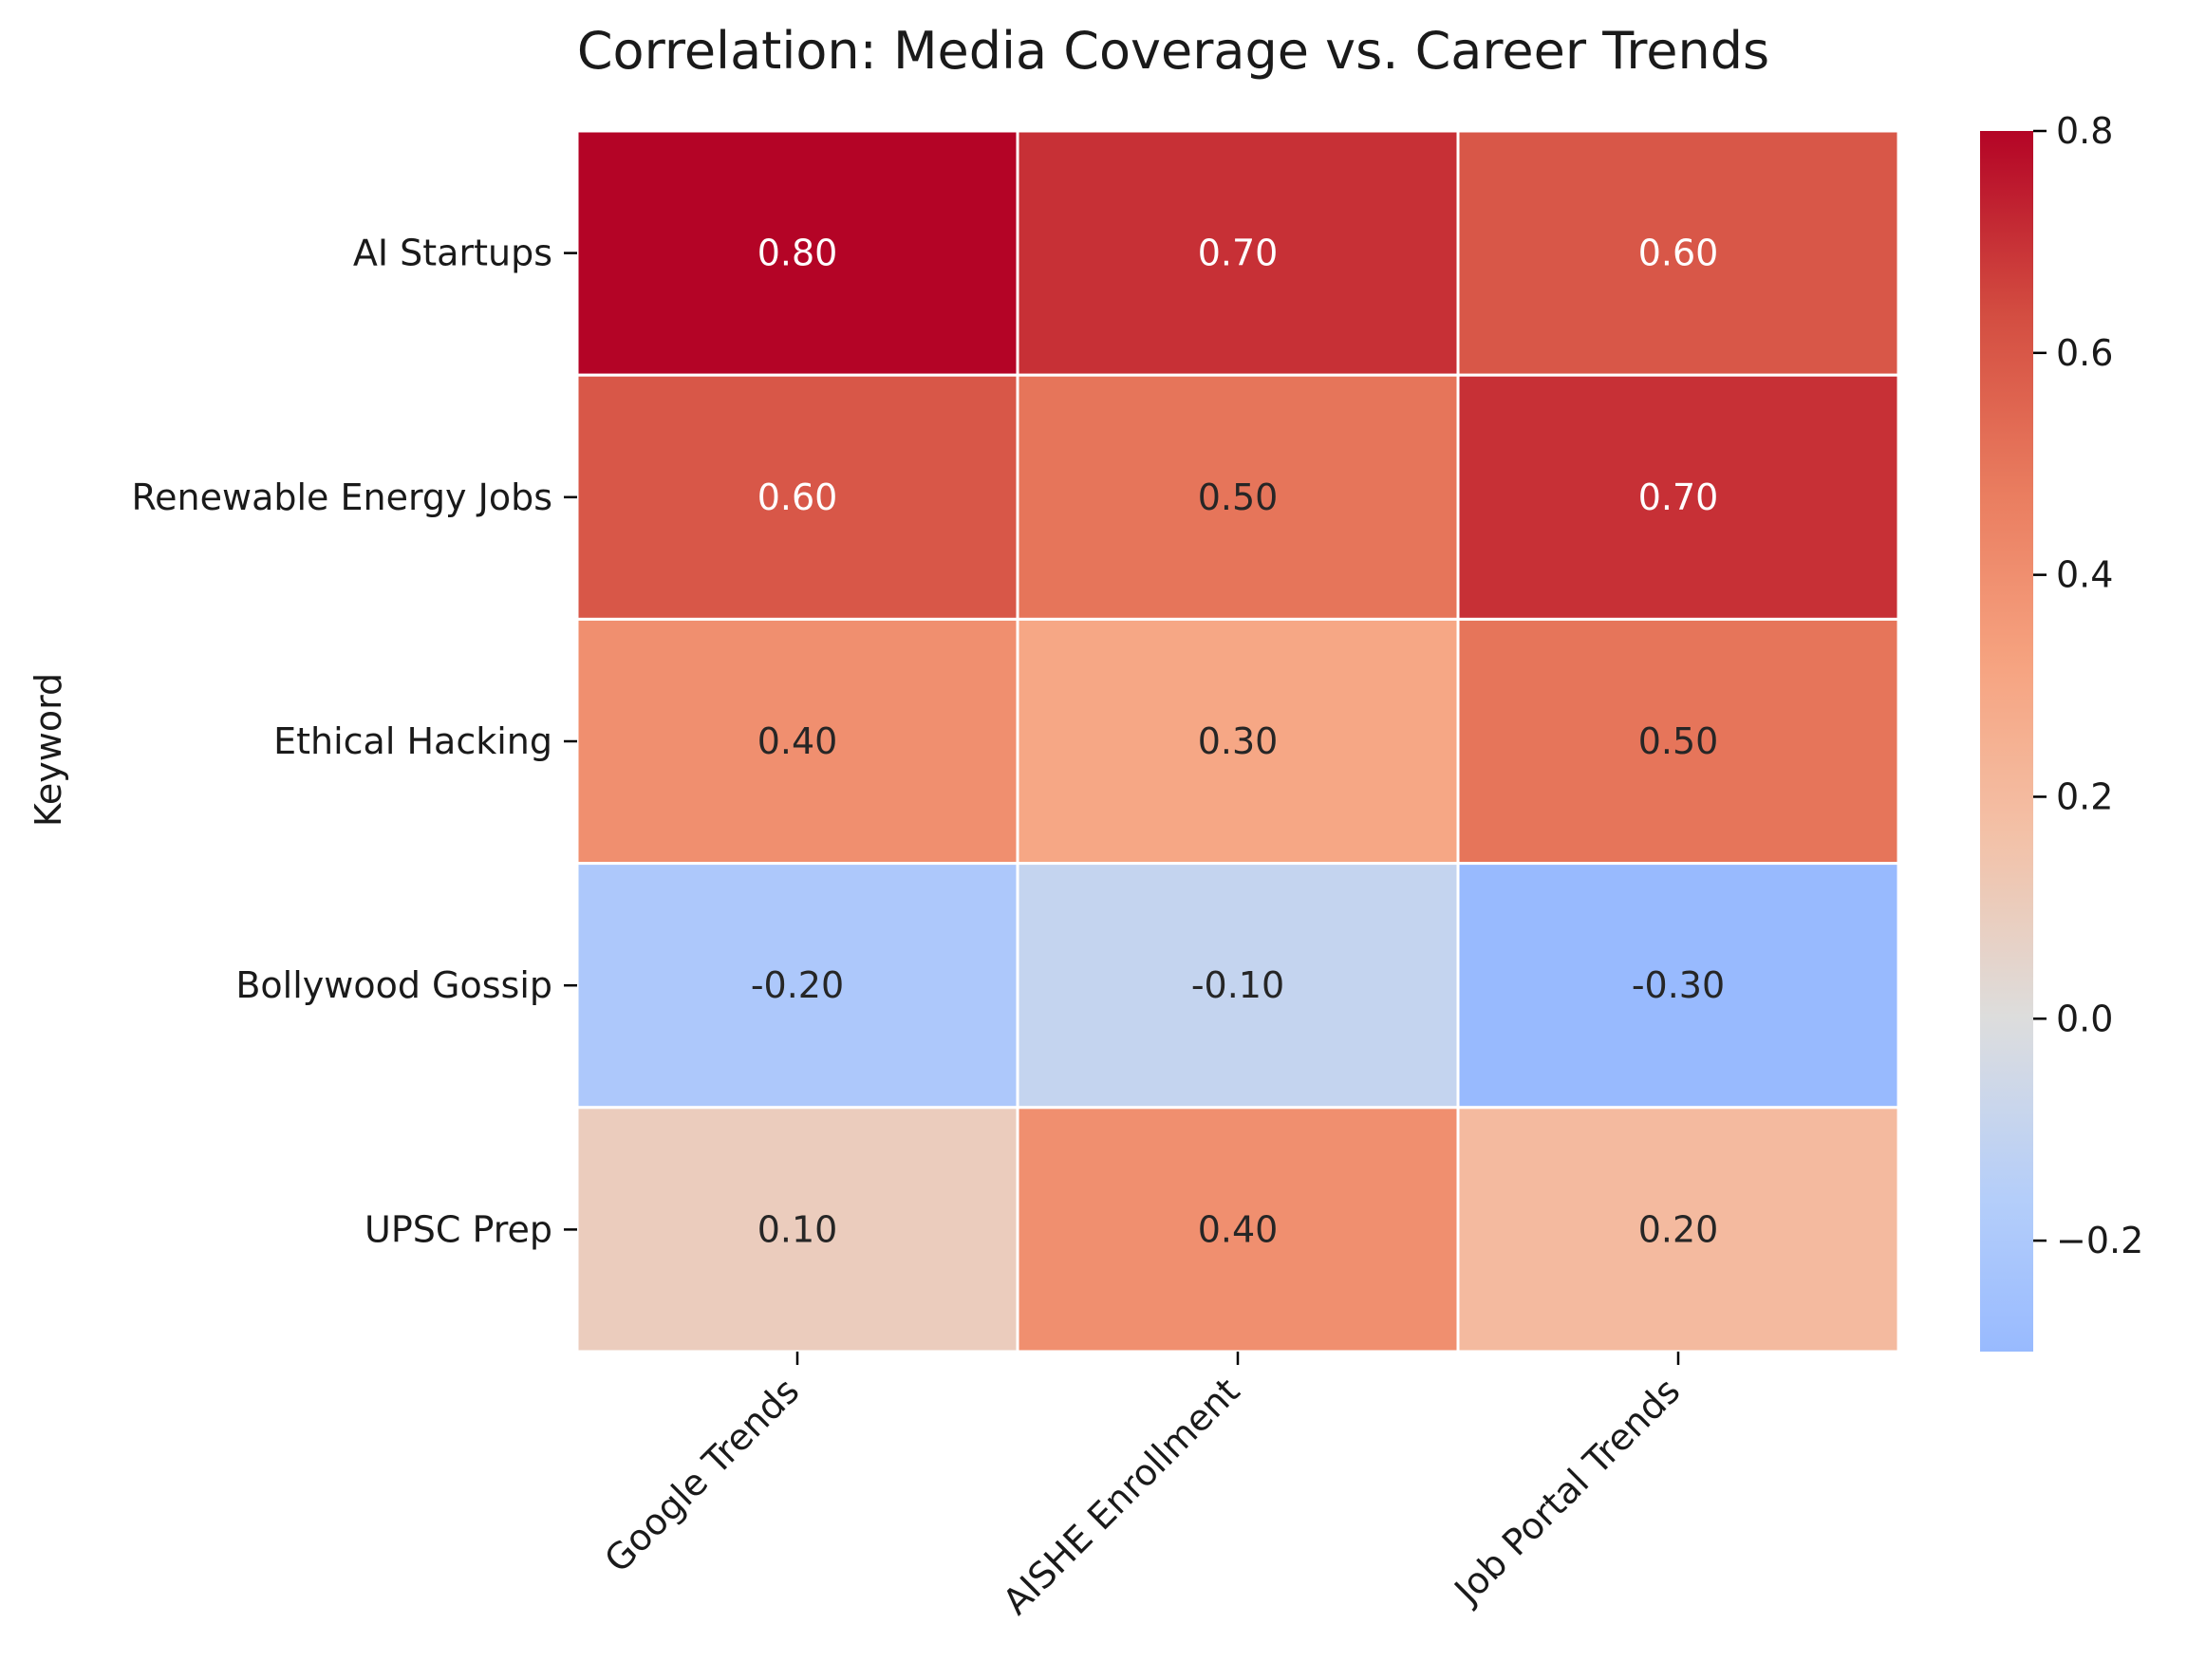 The image size is (2187, 1680). What do you see at coordinates (2084, 796) in the screenshot?
I see `colorbar-tick-label: 0.2` at bounding box center [2084, 796].